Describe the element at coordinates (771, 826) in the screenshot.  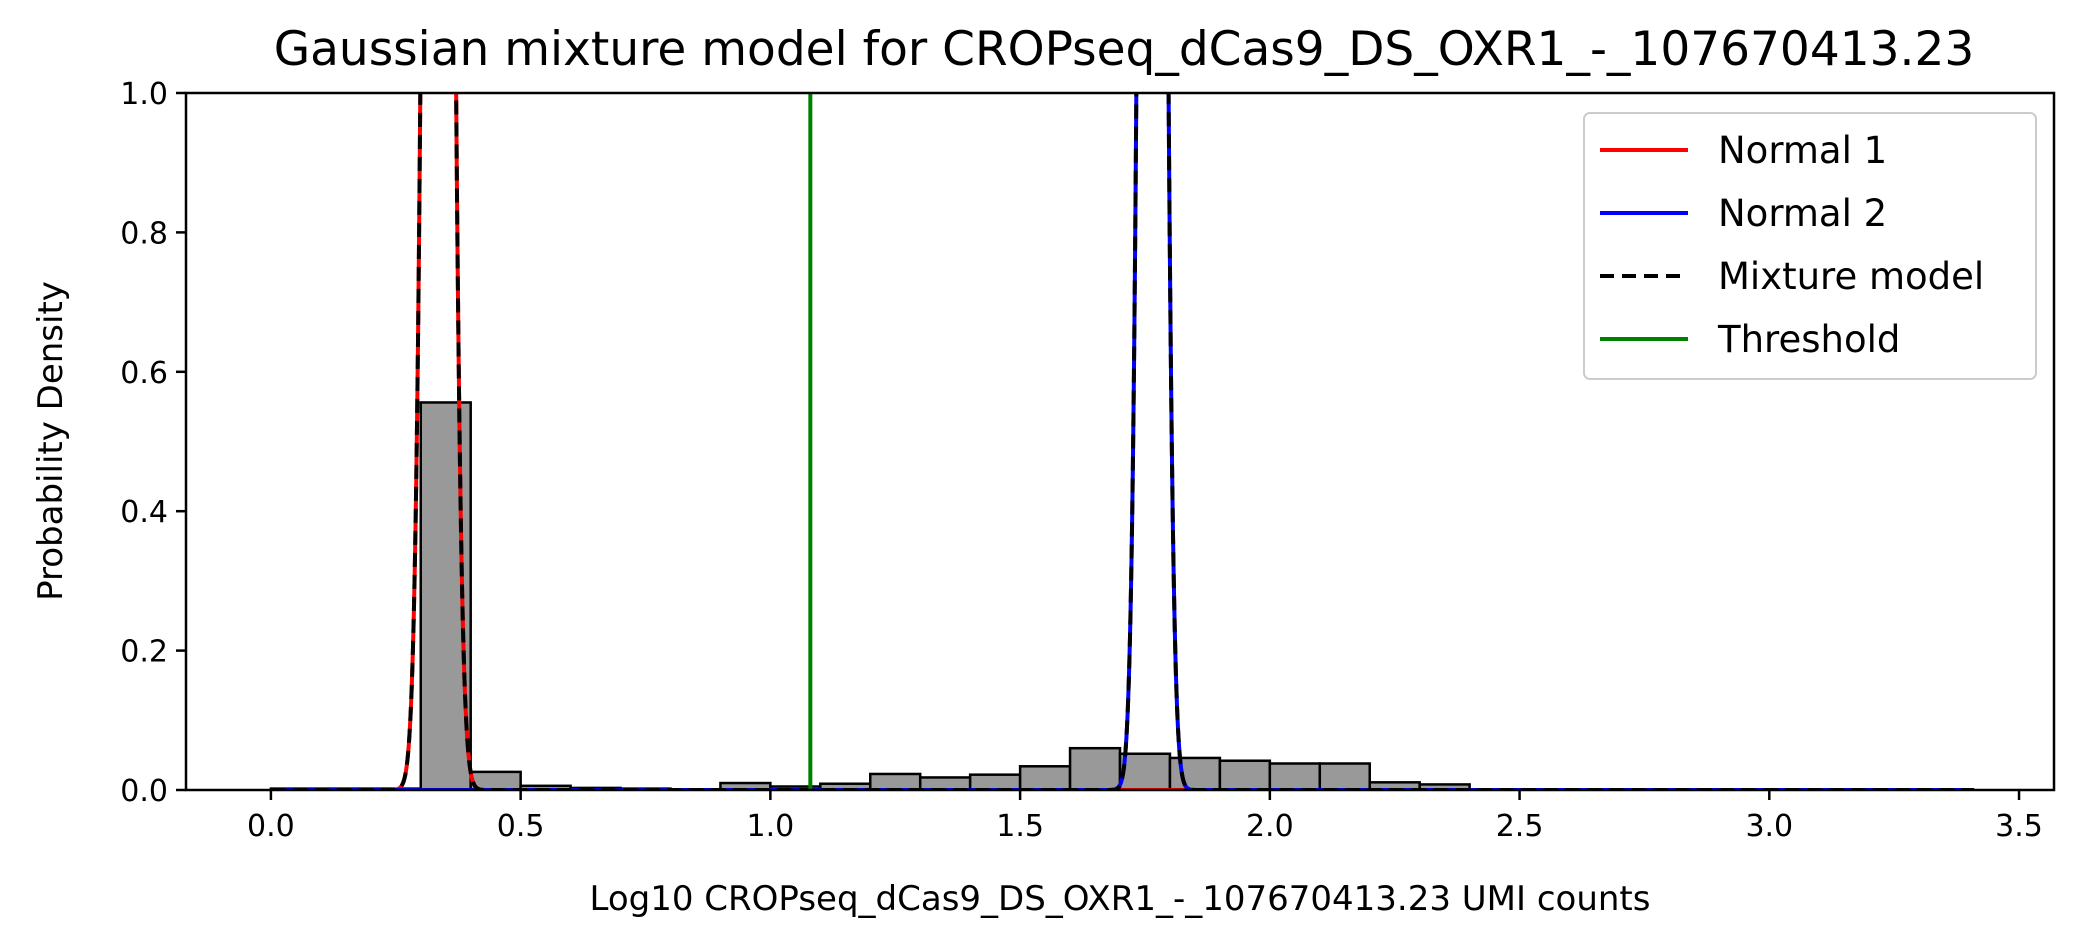
I see `x-tick-label: 1.0` at that location.